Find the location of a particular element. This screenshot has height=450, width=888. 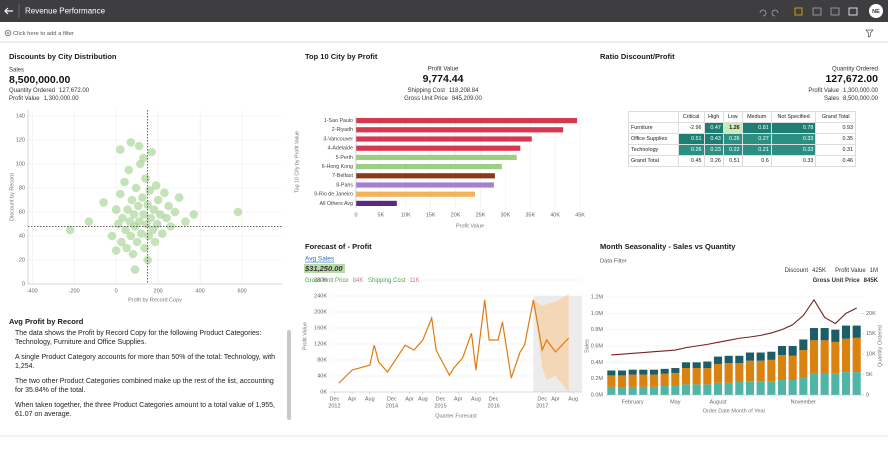

y-axis-title: Sales is located at coordinates (587, 346).